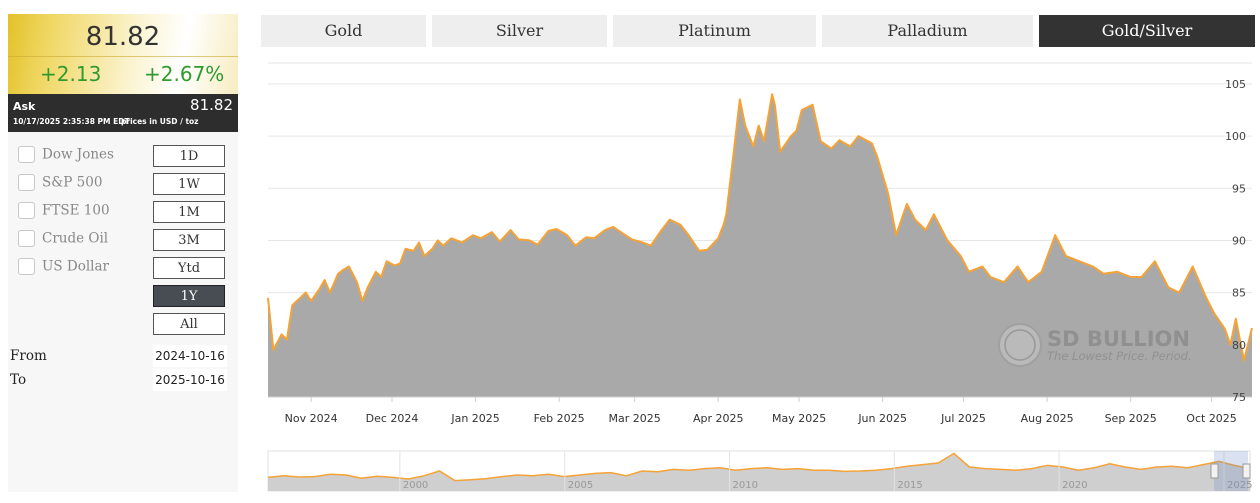 Image resolution: width=1260 pixels, height=503 pixels. I want to click on x-tick-label: Dec 2024, so click(392, 418).